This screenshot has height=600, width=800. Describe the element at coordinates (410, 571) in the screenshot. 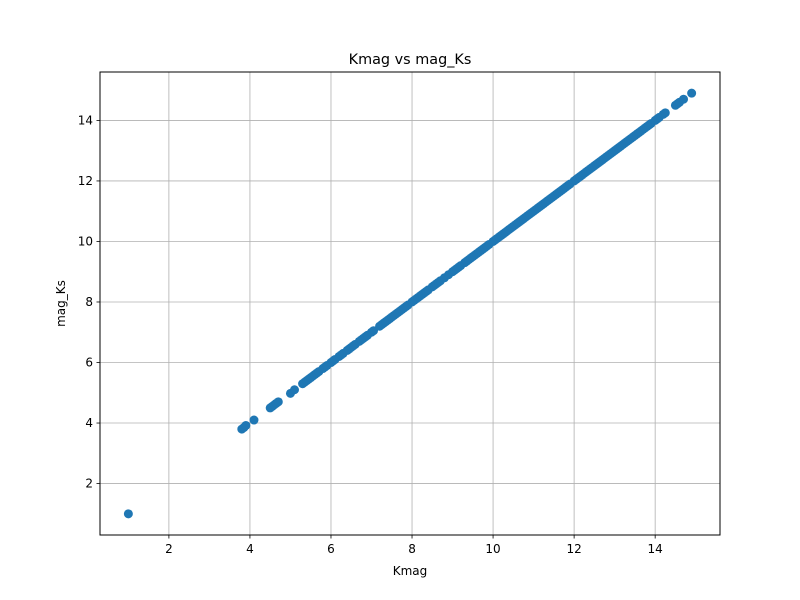

I see `x-axis-label: Kmag` at that location.